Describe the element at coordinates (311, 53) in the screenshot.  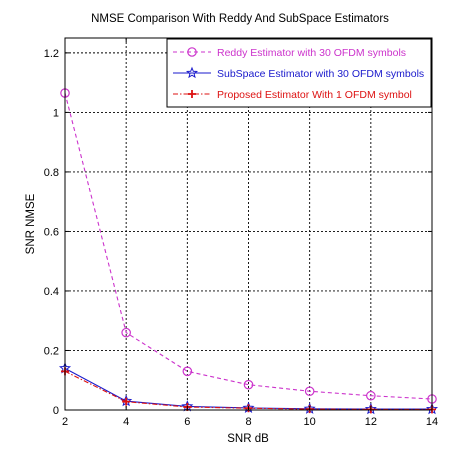
I see `legend-label-1: Reddy Estimator with 30 OFDM symbols` at that location.